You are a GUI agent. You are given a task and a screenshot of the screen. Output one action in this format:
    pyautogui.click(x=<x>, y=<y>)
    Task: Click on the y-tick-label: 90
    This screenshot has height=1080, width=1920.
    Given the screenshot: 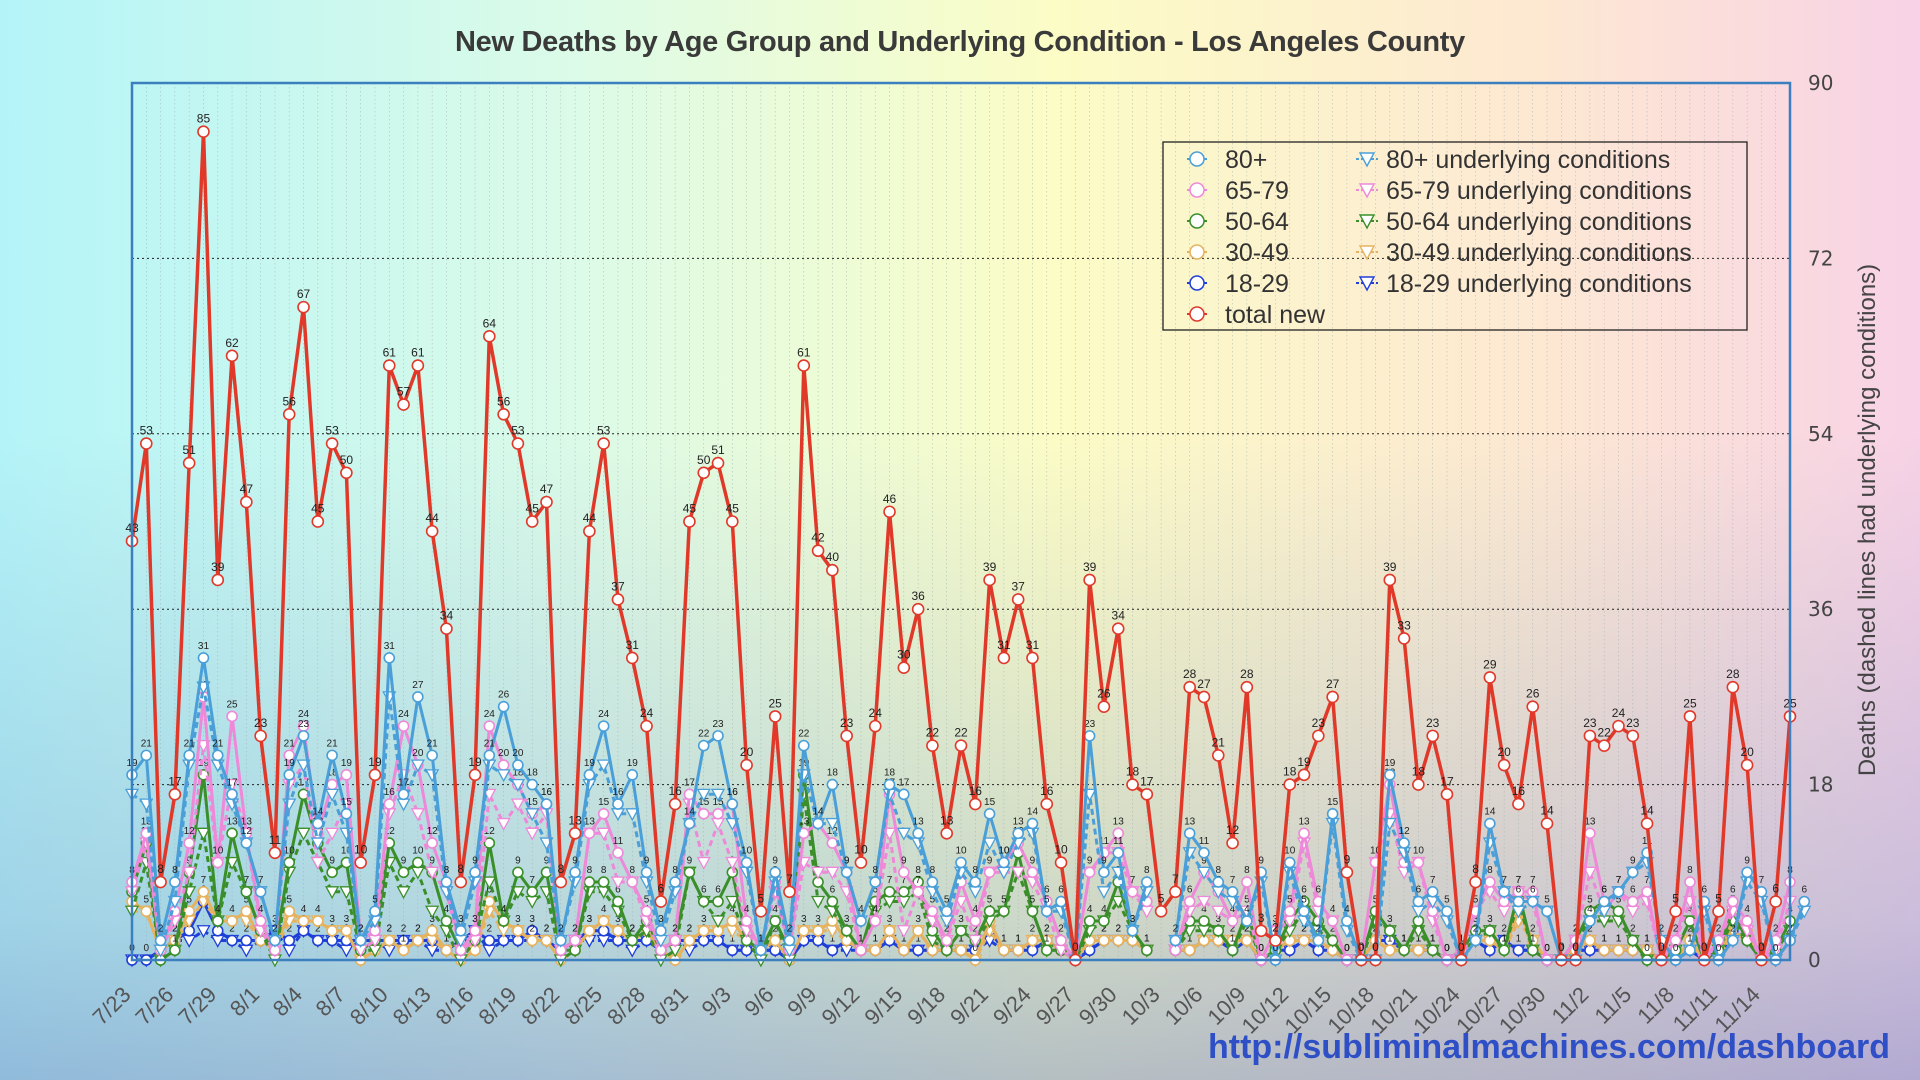 What is the action you would take?
    pyautogui.click(x=1820, y=83)
    